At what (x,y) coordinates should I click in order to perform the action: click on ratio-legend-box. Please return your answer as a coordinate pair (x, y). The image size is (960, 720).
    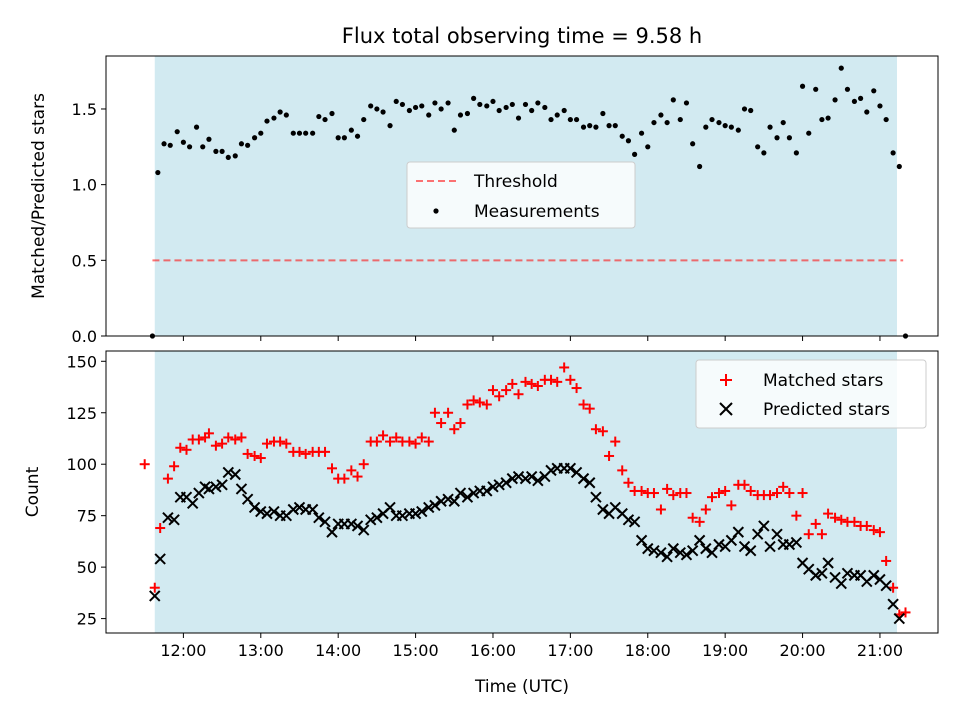
    Looking at the image, I should click on (521, 195).